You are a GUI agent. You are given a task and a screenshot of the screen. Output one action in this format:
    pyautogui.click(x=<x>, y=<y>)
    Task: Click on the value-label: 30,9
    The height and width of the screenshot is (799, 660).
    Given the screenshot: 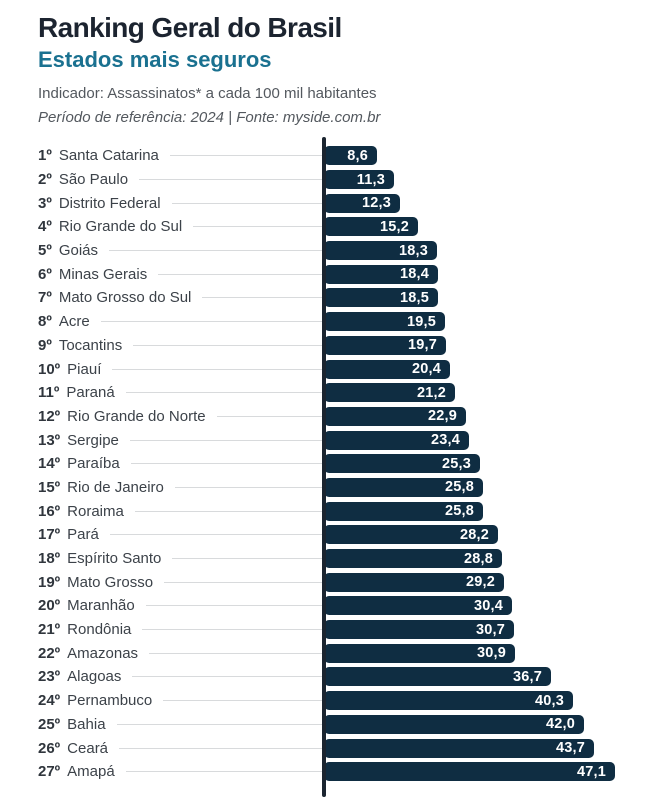 What is the action you would take?
    pyautogui.click(x=491, y=653)
    